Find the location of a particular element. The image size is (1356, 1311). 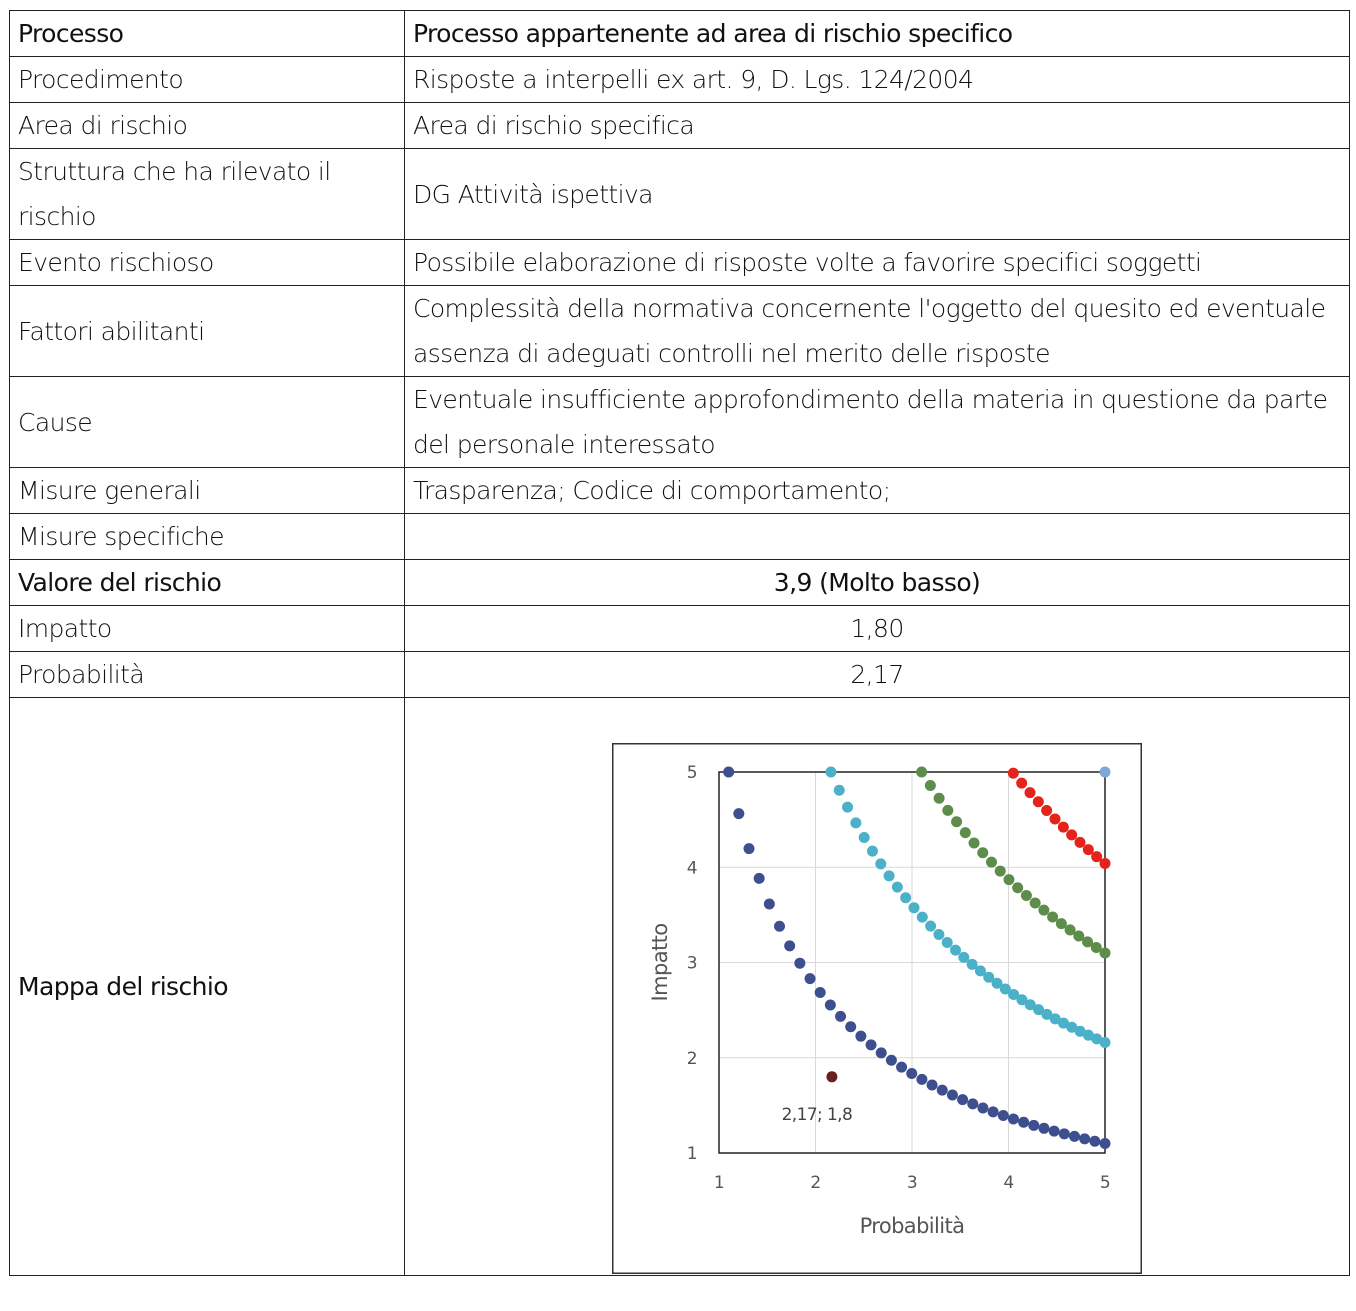

y-tick-label: 4 is located at coordinates (692, 868).